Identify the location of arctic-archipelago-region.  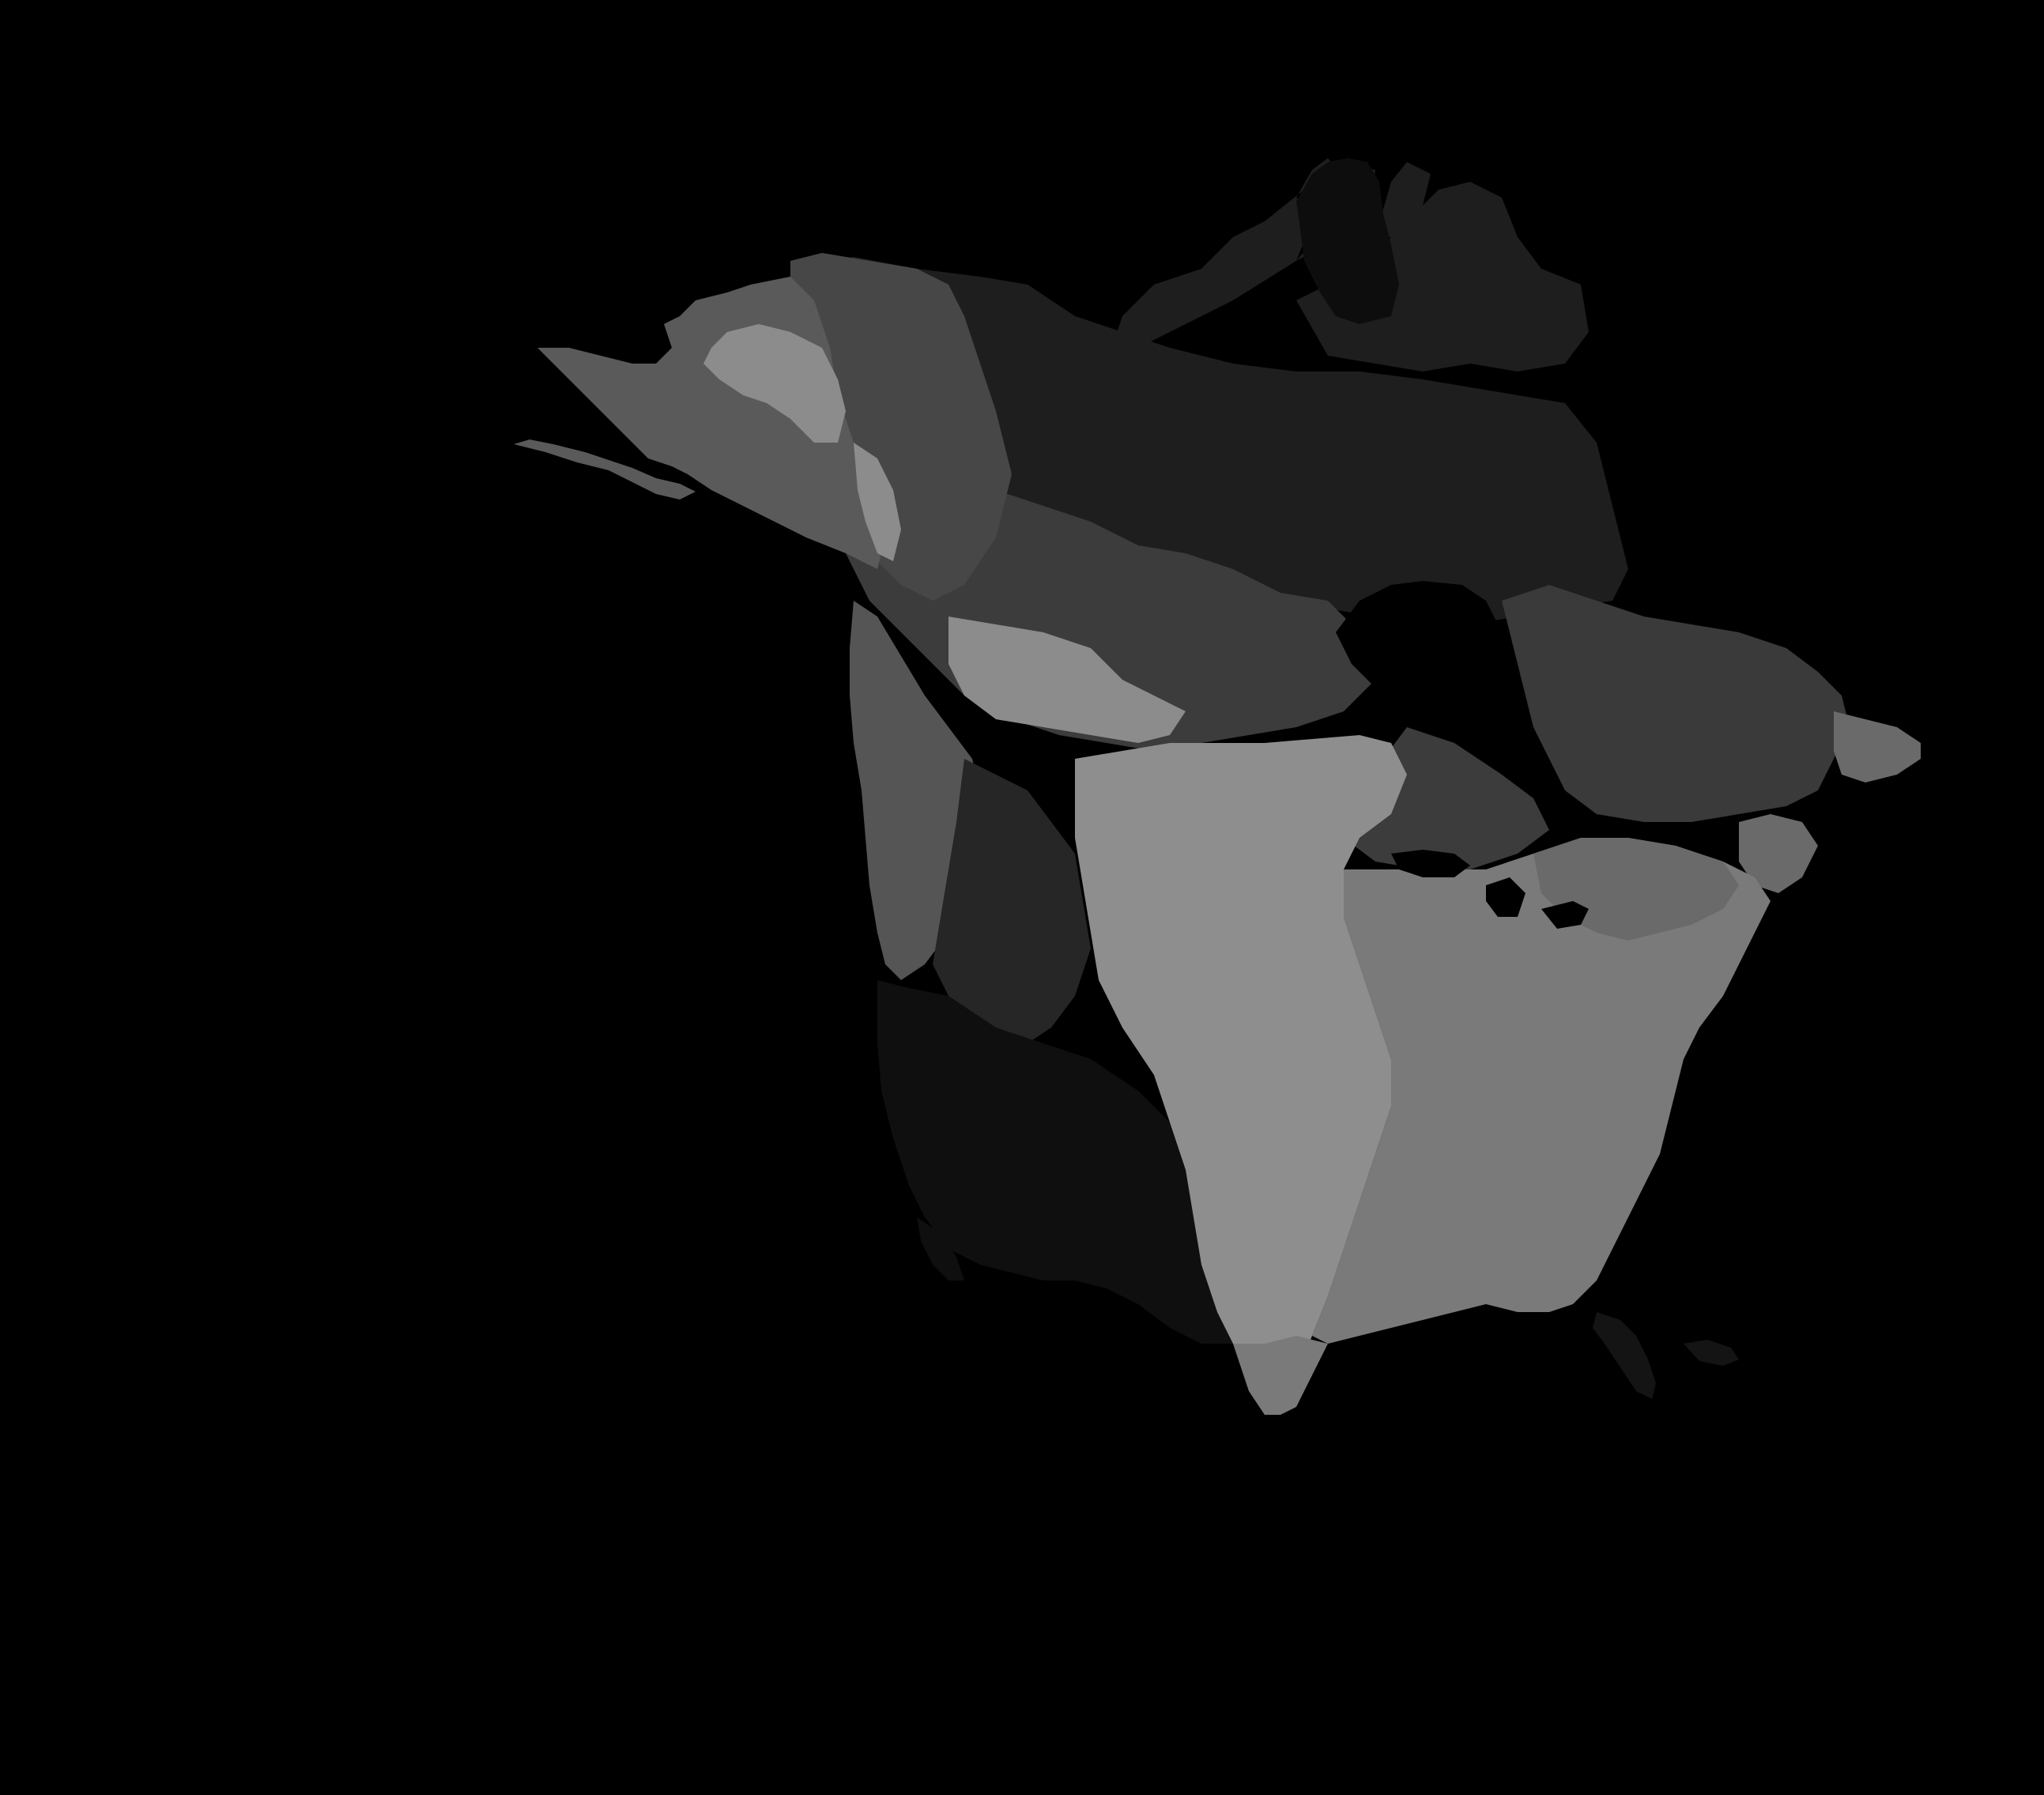
(1348, 264).